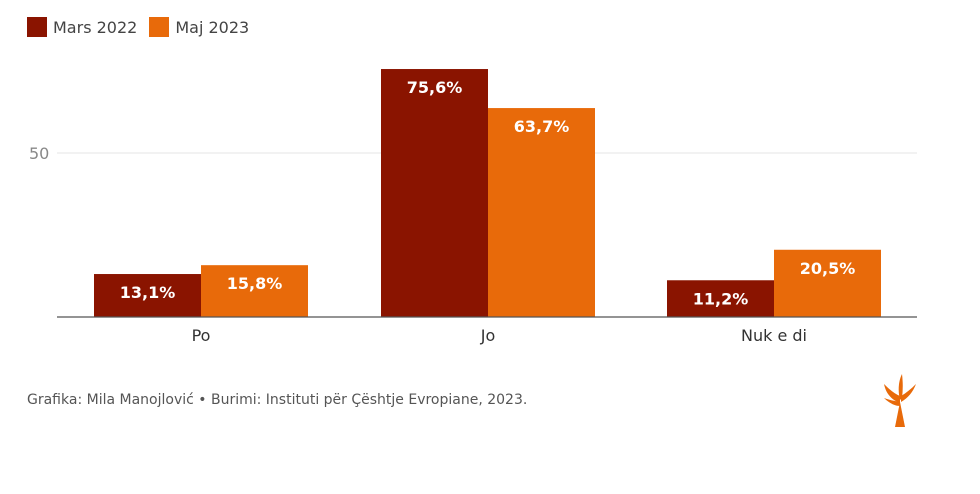  I want to click on legend: Mars 2022 Maj 2023, so click(138, 27).